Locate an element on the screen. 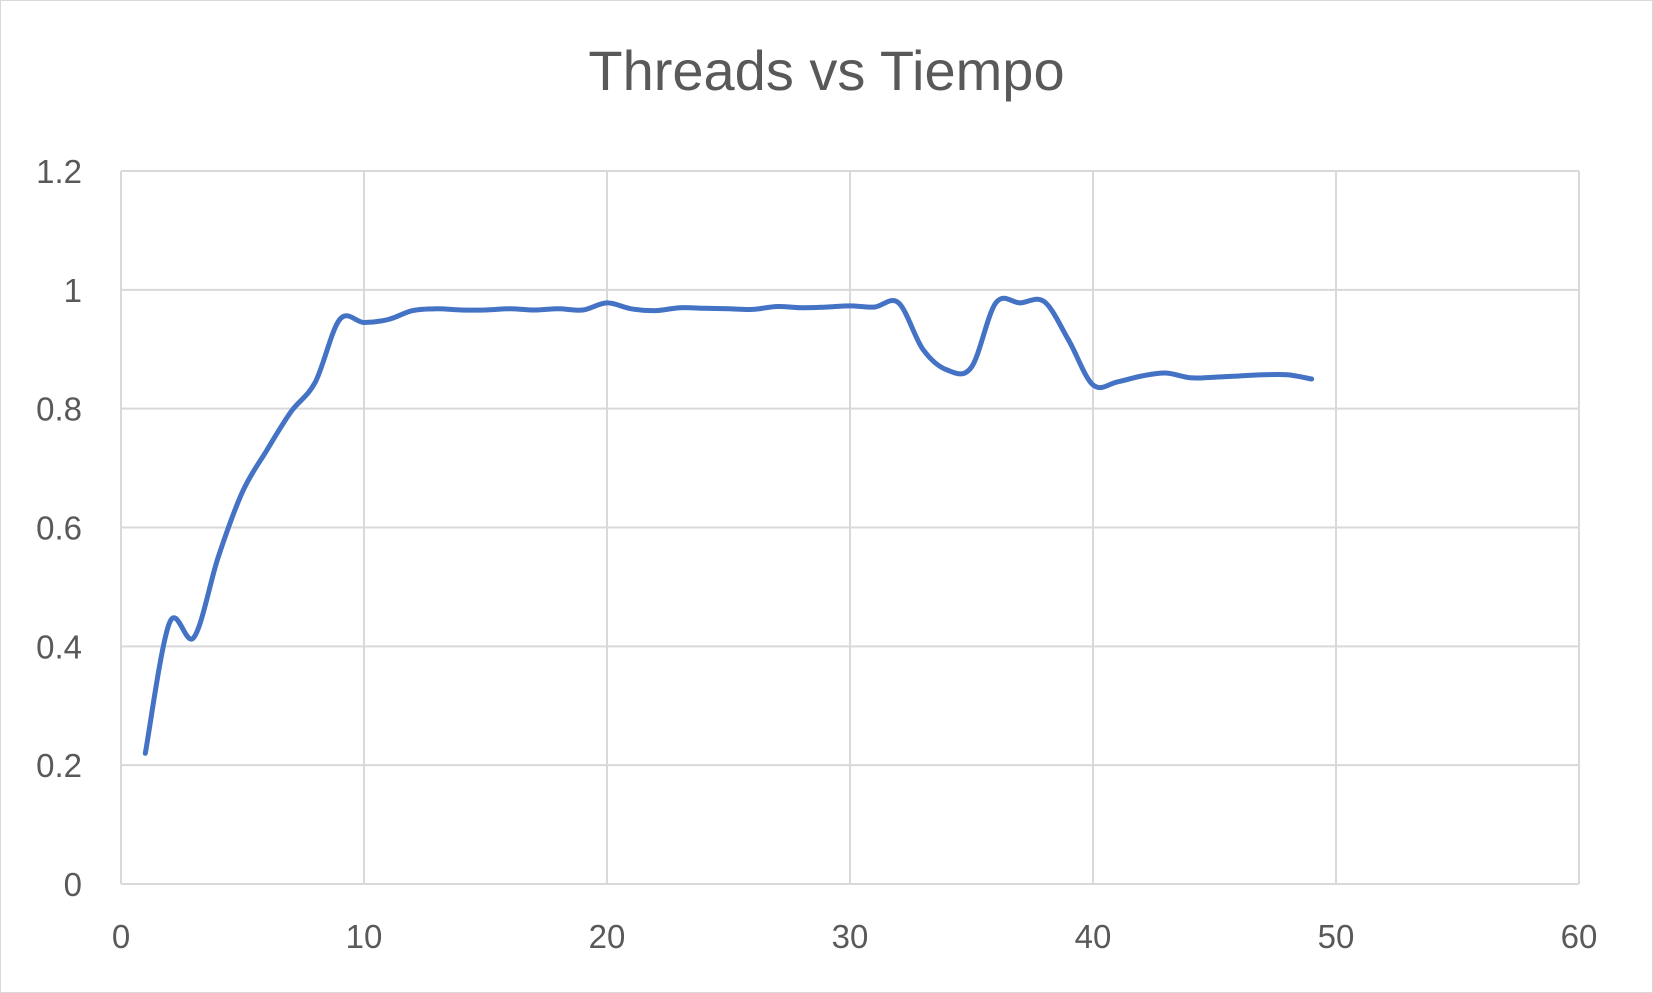 The image size is (1653, 993). x-tick-label: 20 is located at coordinates (607, 936).